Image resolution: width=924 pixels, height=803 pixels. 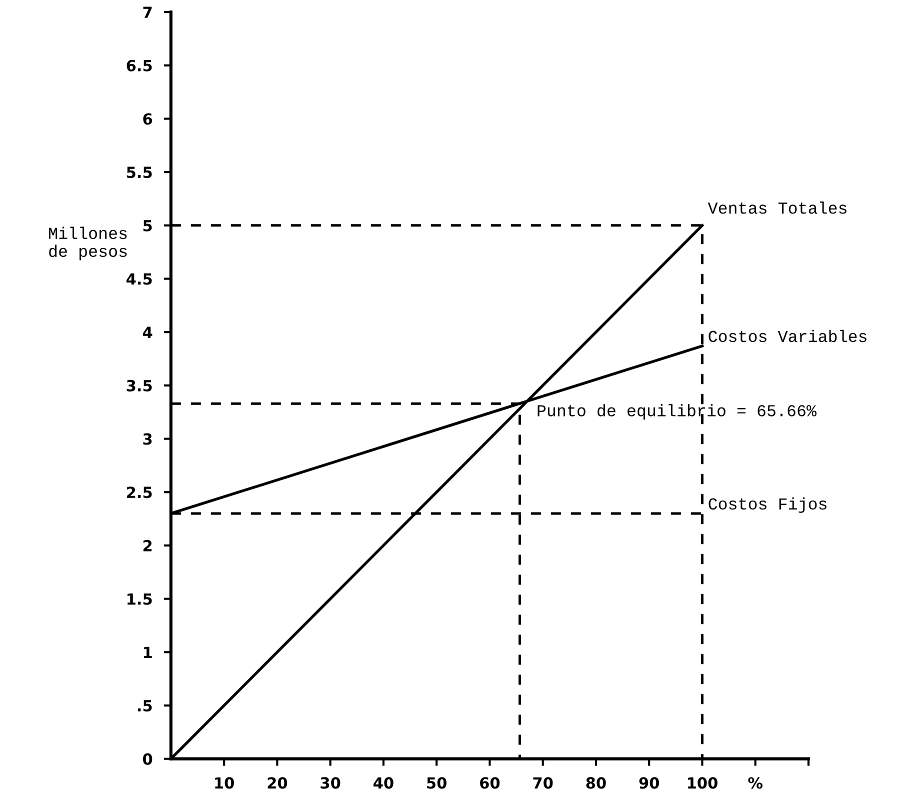 What do you see at coordinates (147, 546) in the screenshot?
I see `y-tick-label: 2` at bounding box center [147, 546].